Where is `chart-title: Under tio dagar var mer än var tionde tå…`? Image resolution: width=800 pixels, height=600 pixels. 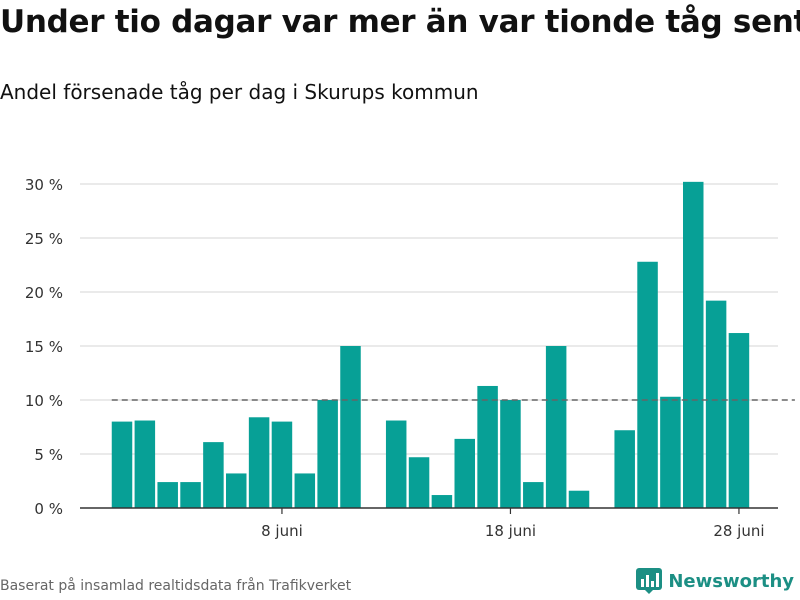
chart-title: Under tio dagar var mer än var tionde tå… is located at coordinates (400, 22).